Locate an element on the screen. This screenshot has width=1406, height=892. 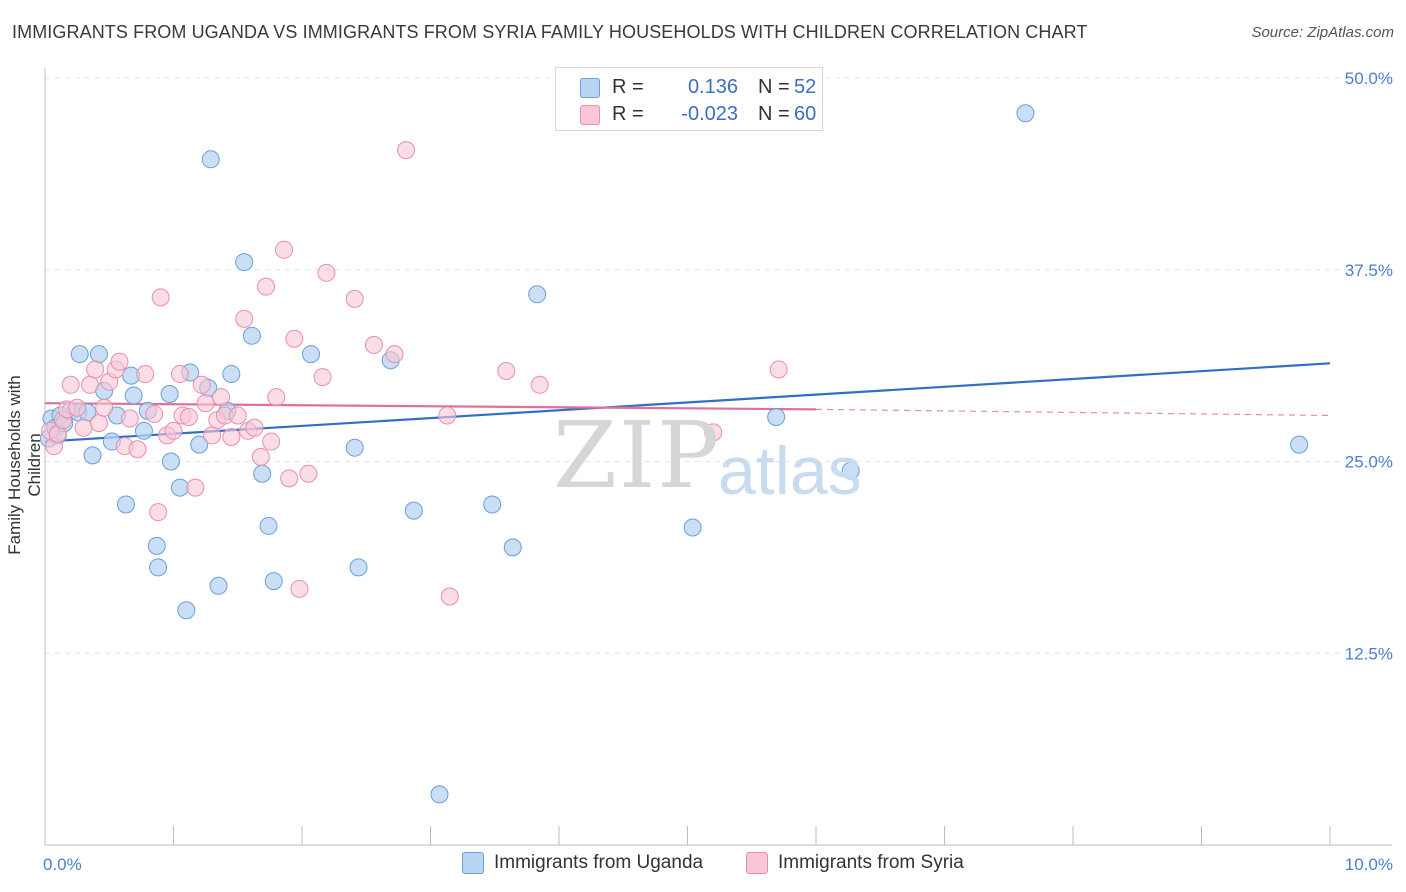
uganda-legend-label: Immigrants from Uganda is located at coordinates (599, 862).